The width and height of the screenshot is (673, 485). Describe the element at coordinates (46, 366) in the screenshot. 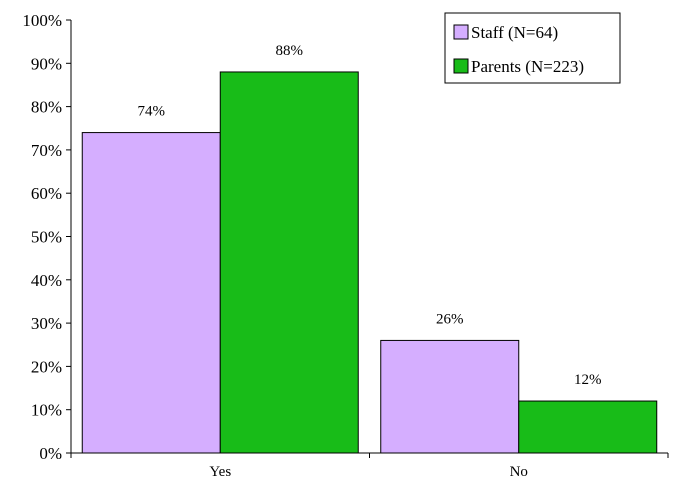

I see `y-tick-label: 20%` at that location.